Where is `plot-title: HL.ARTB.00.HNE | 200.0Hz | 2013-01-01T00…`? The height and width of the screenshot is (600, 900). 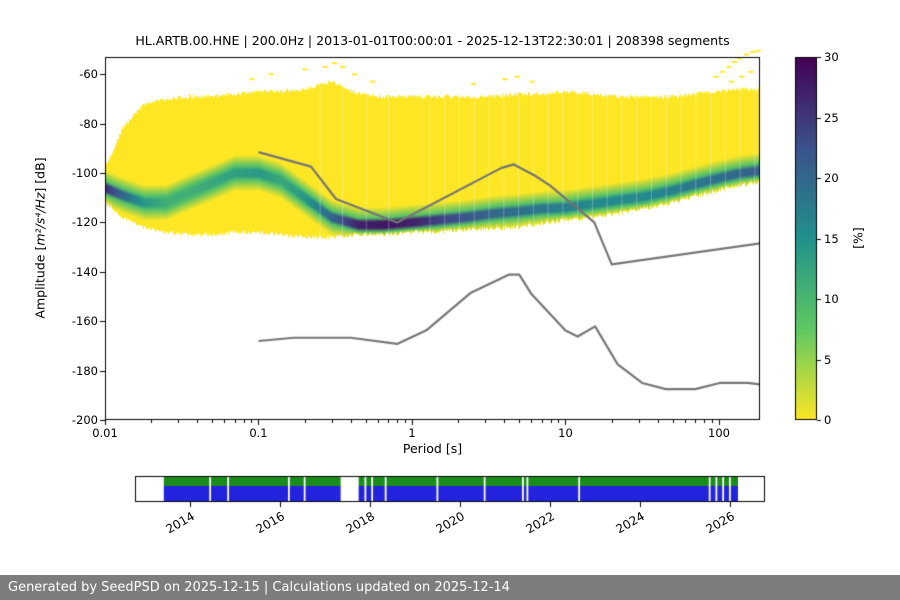
plot-title: HL.ARTB.00.HNE | 200.0Hz | 2013-01-01T00… is located at coordinates (432, 40).